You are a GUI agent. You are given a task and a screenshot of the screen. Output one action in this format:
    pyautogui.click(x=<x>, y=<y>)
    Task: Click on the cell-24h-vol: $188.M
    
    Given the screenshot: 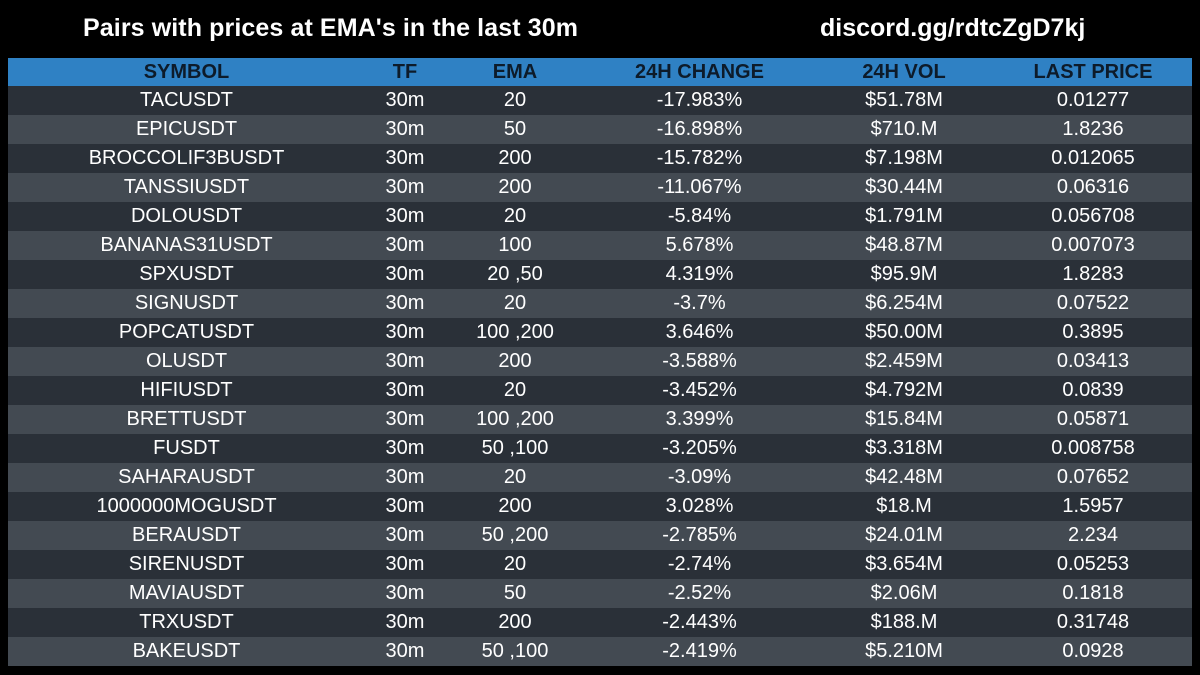 What is the action you would take?
    pyautogui.click(x=904, y=622)
    